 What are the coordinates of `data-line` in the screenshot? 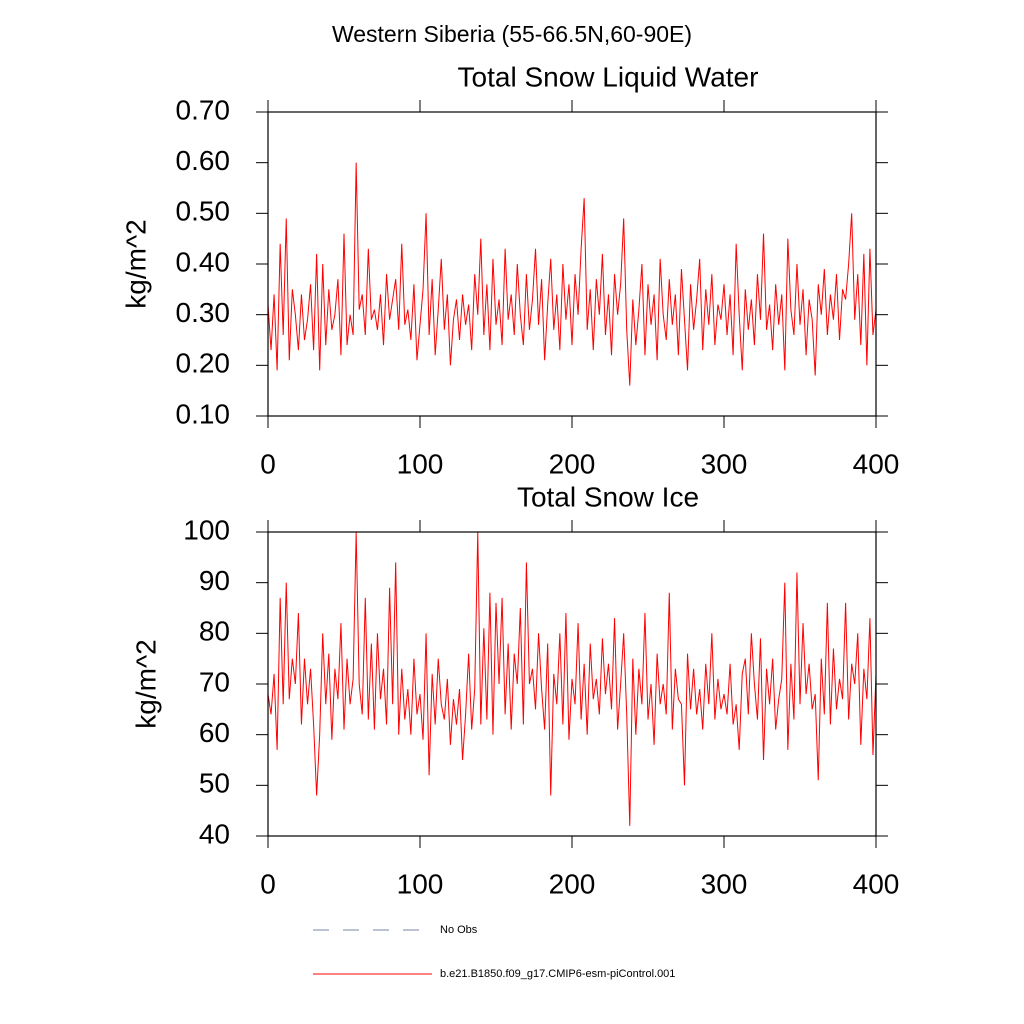 It's located at (572, 274).